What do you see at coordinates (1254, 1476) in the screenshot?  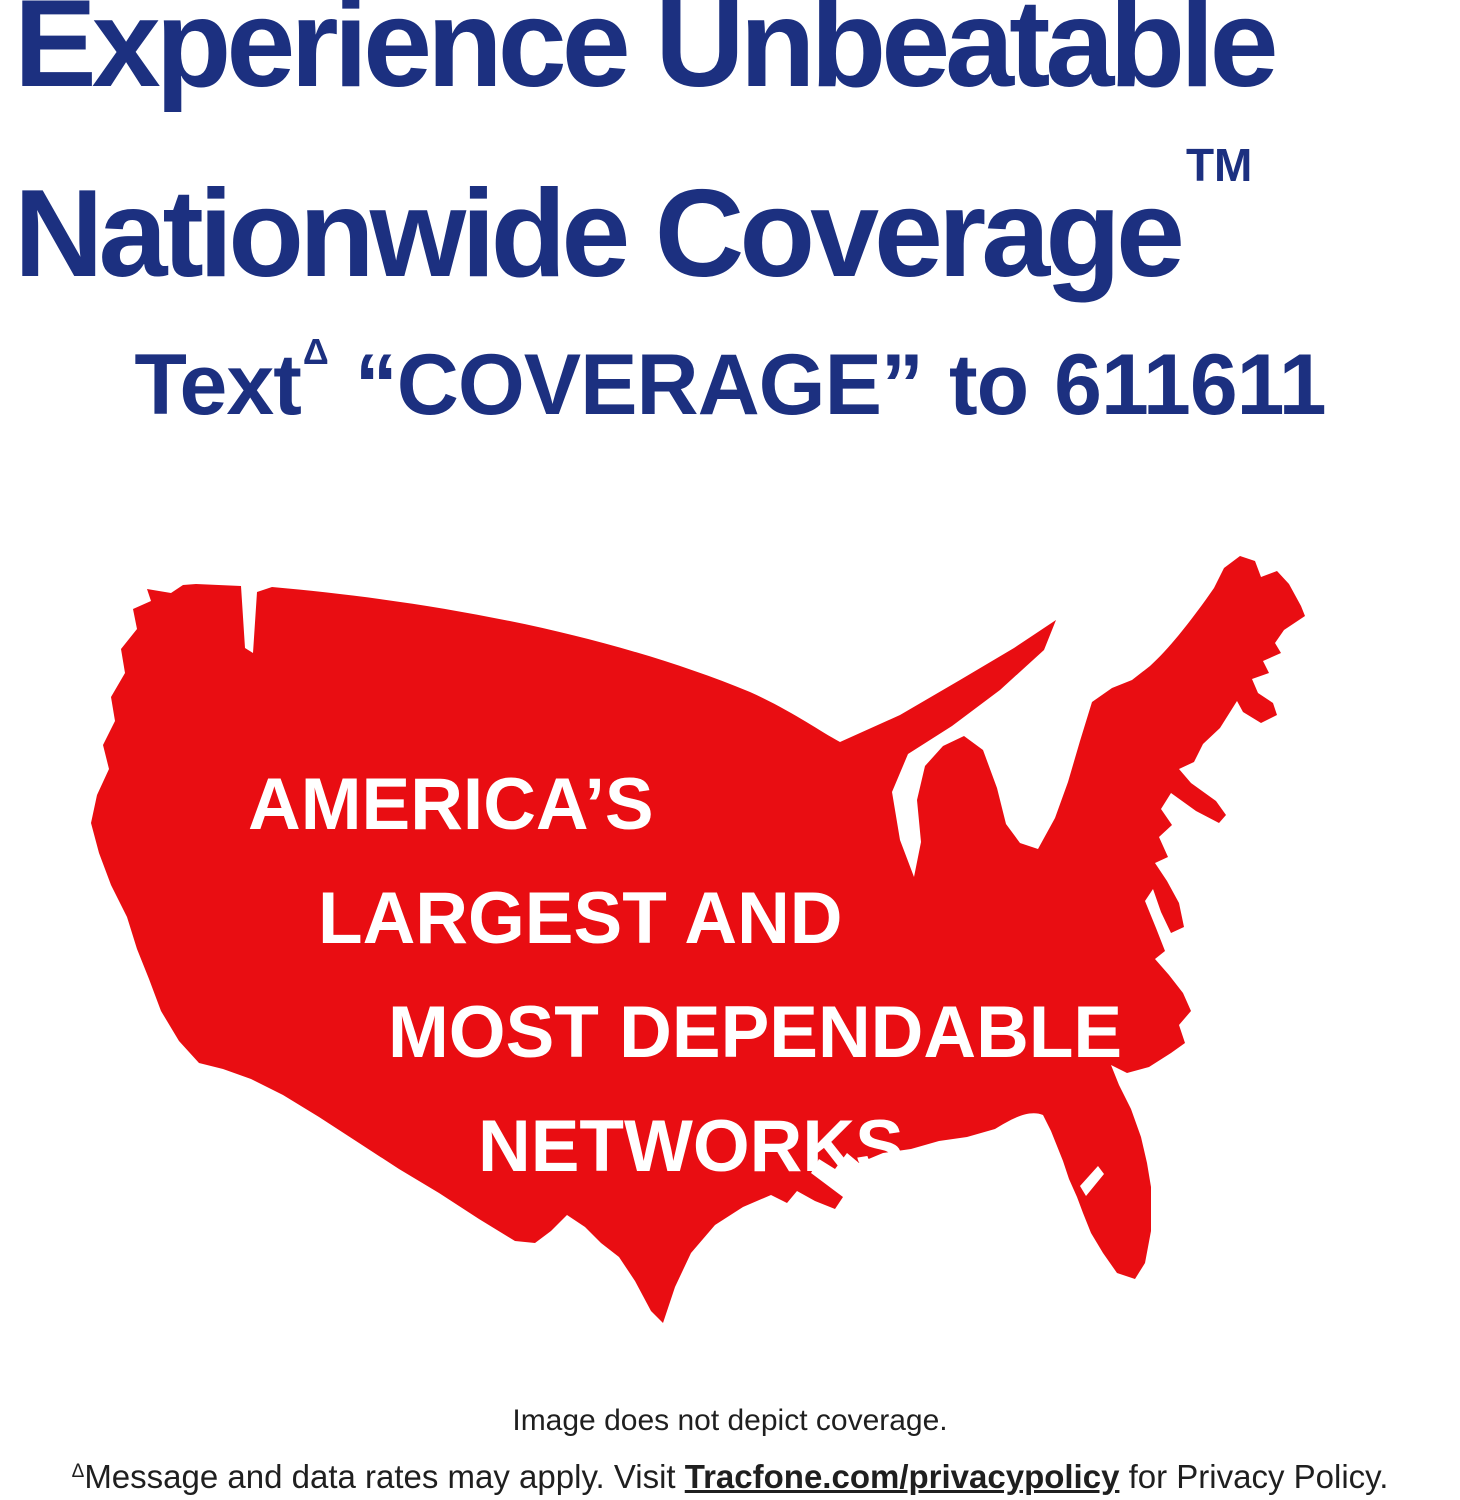 I see `footnote-after-link: for Privacy Policy.` at bounding box center [1254, 1476].